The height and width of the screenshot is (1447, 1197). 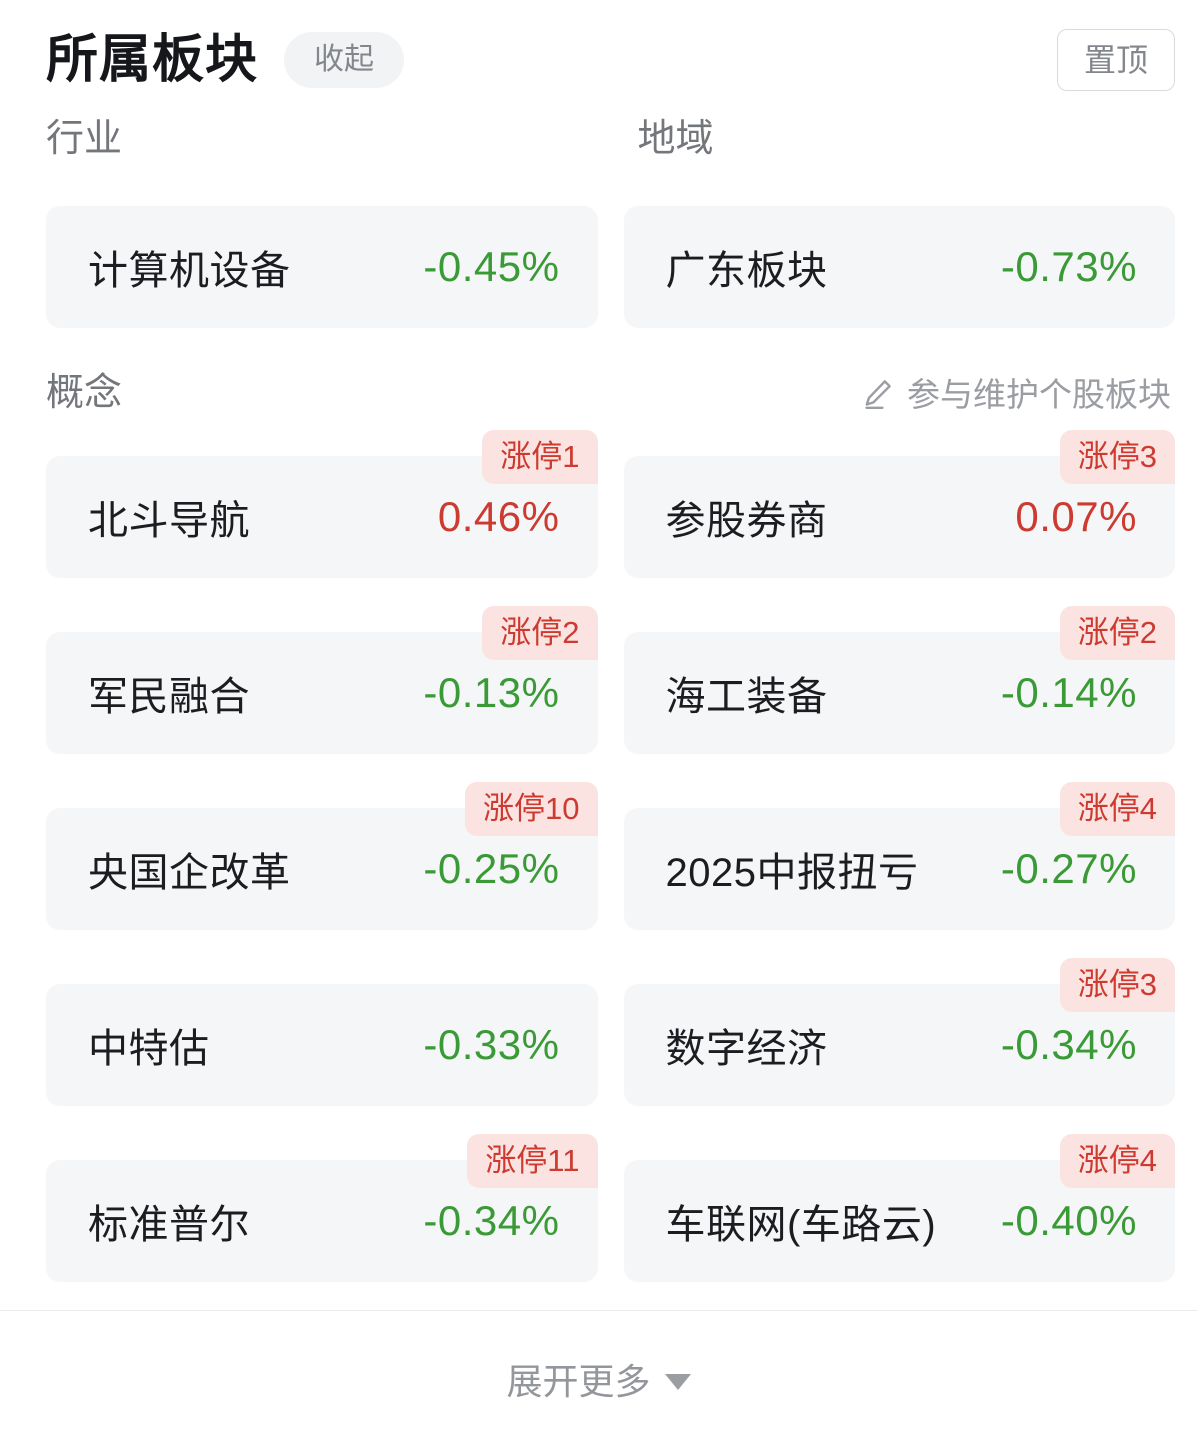 What do you see at coordinates (877, 394) in the screenshot?
I see `pencil-edit-icon` at bounding box center [877, 394].